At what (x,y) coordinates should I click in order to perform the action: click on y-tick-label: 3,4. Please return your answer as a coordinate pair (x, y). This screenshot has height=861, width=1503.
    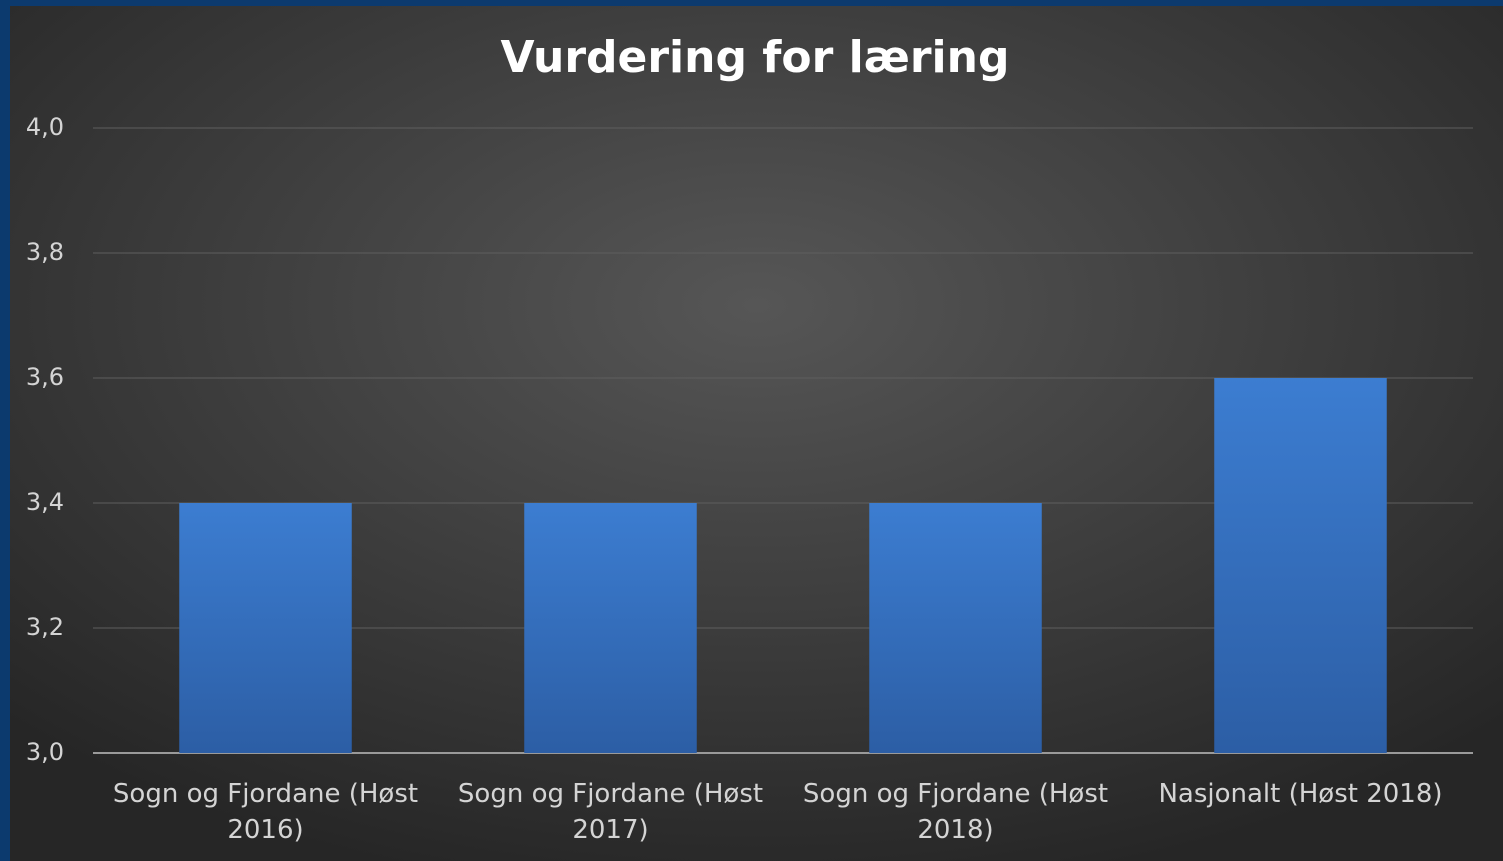
    Looking at the image, I should click on (45, 502).